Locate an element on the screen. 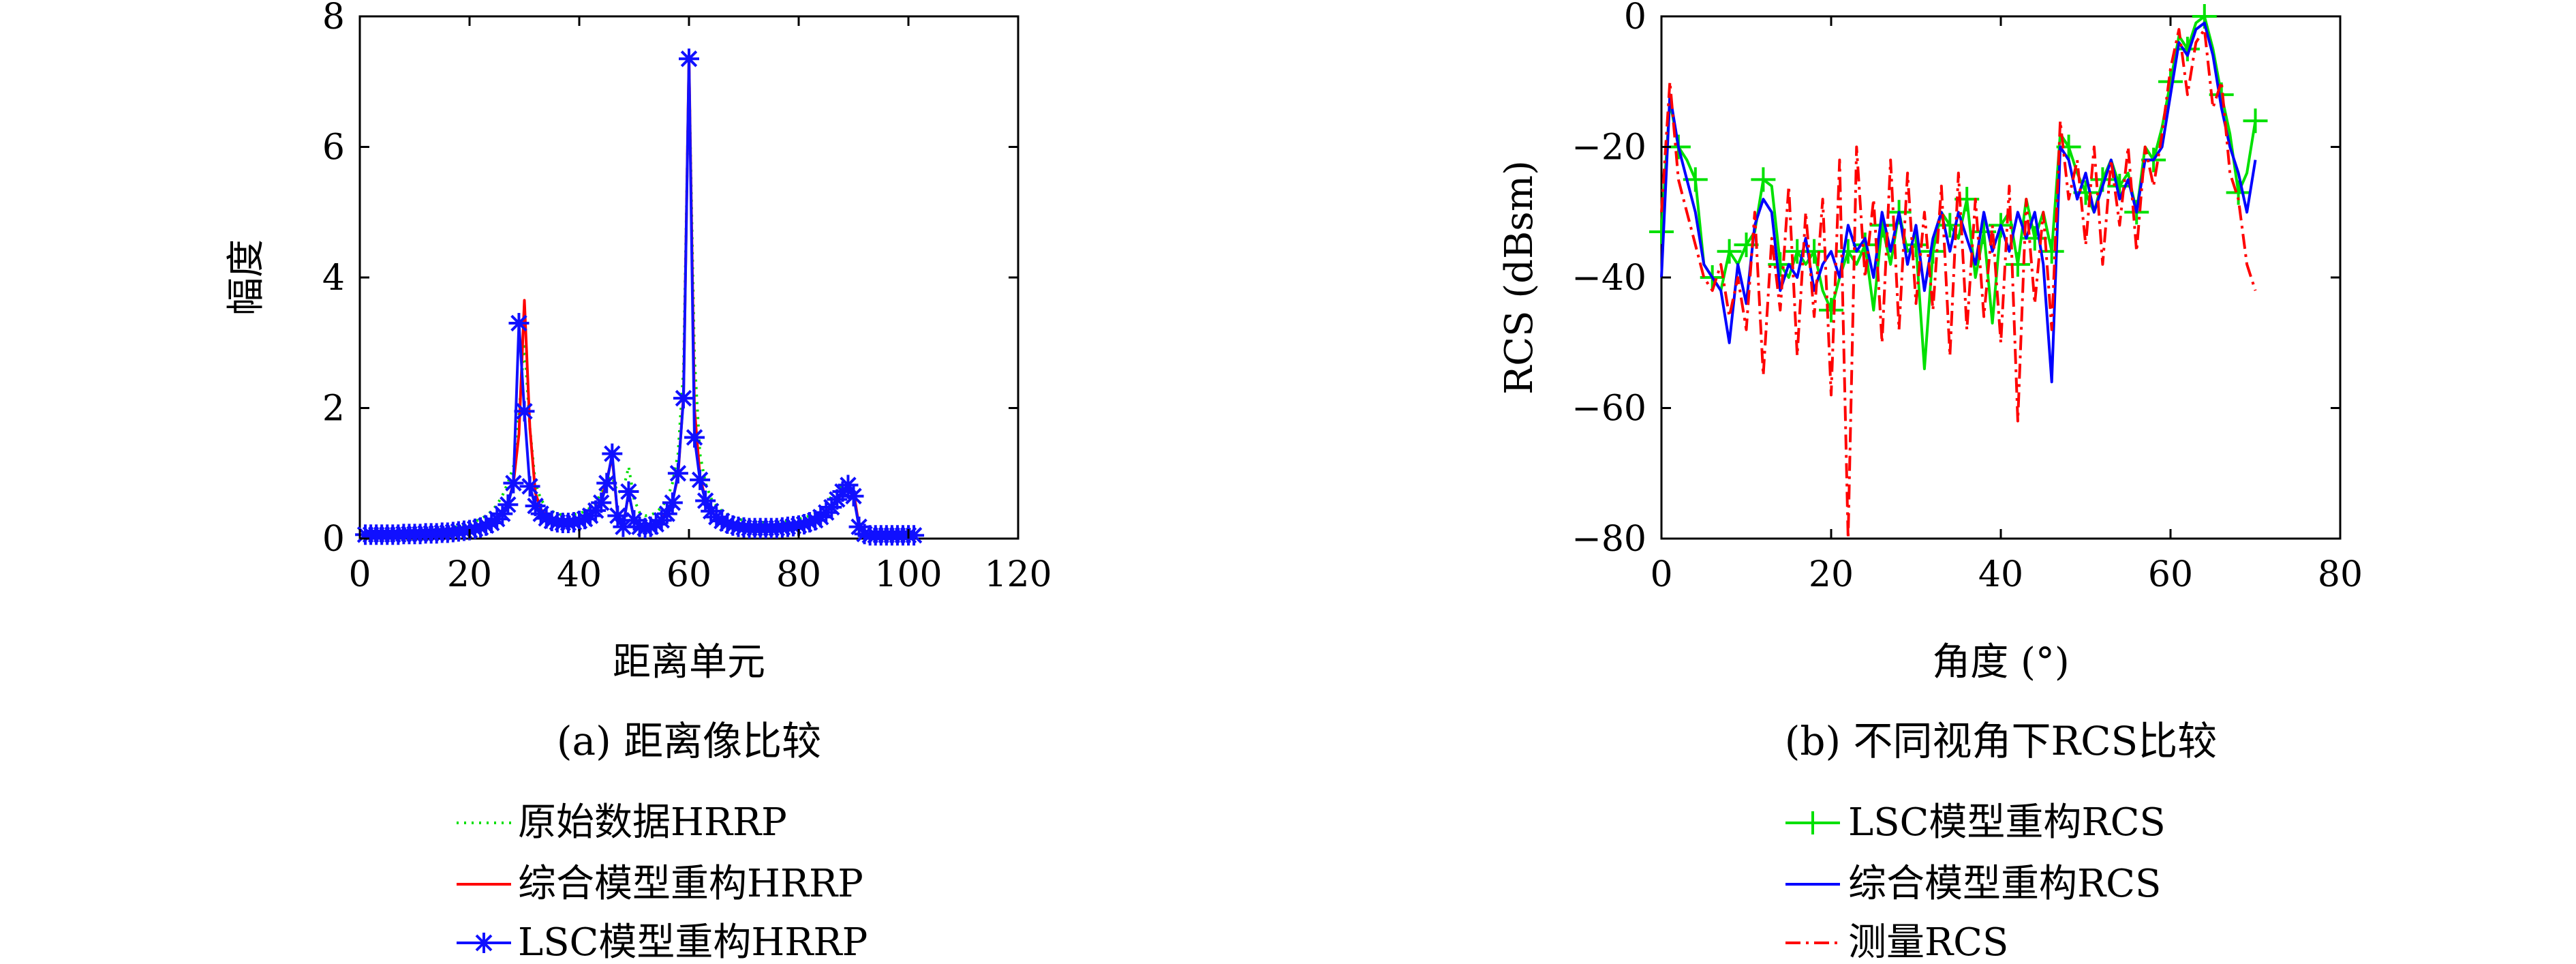  legend-label-measured-rcs: 测量RCS is located at coordinates (1928, 942).